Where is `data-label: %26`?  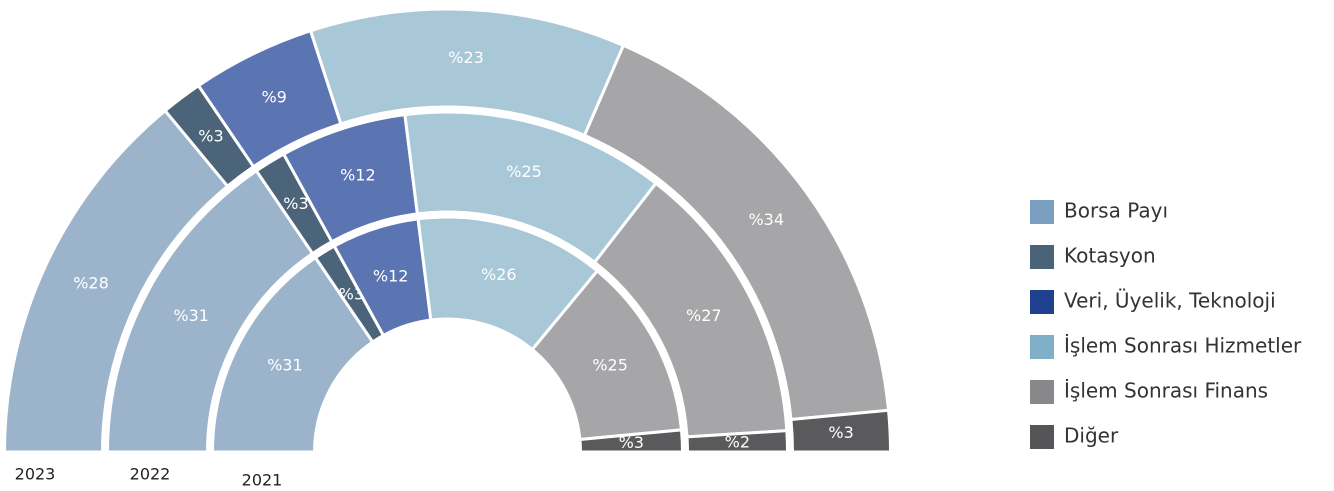 data-label: %26 is located at coordinates (499, 274).